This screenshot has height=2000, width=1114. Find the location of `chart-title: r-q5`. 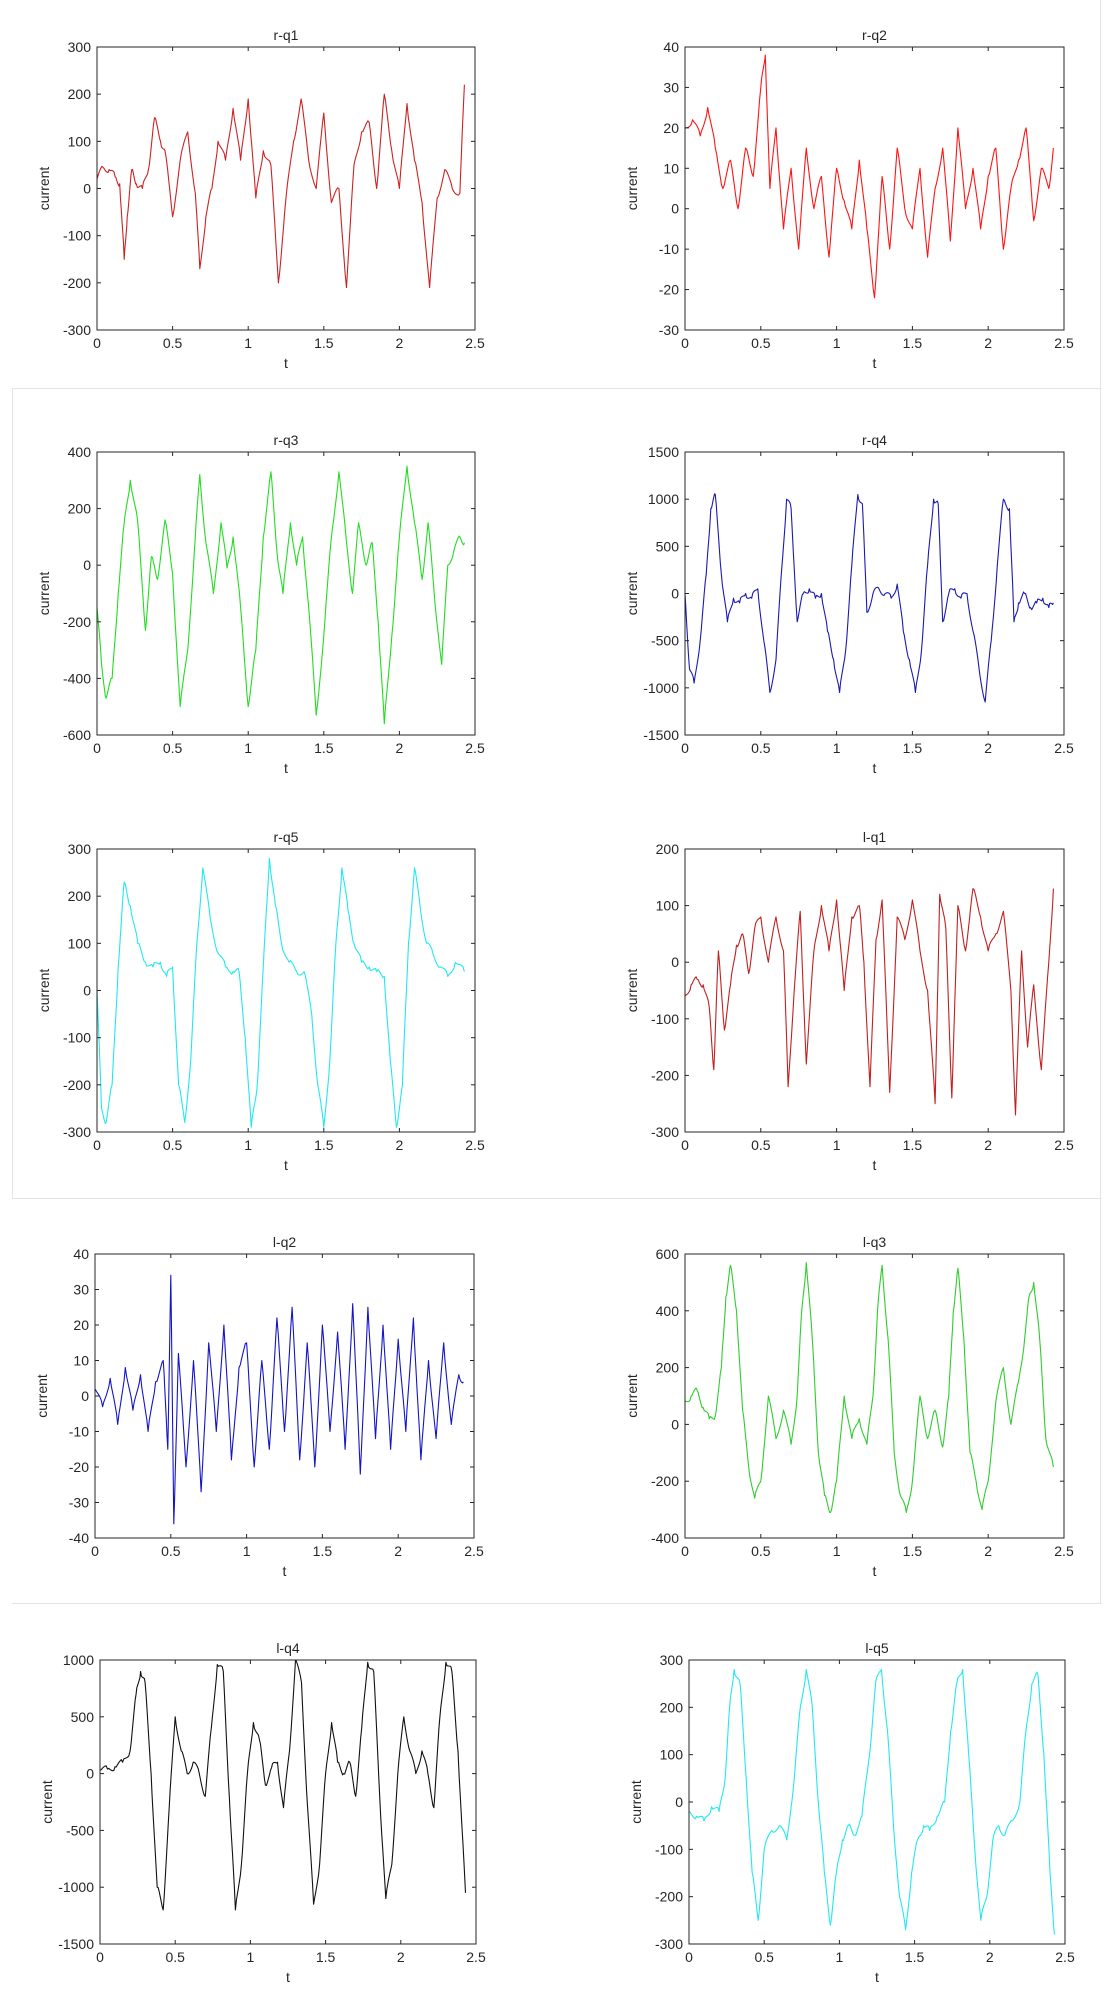

chart-title: r-q5 is located at coordinates (286, 837).